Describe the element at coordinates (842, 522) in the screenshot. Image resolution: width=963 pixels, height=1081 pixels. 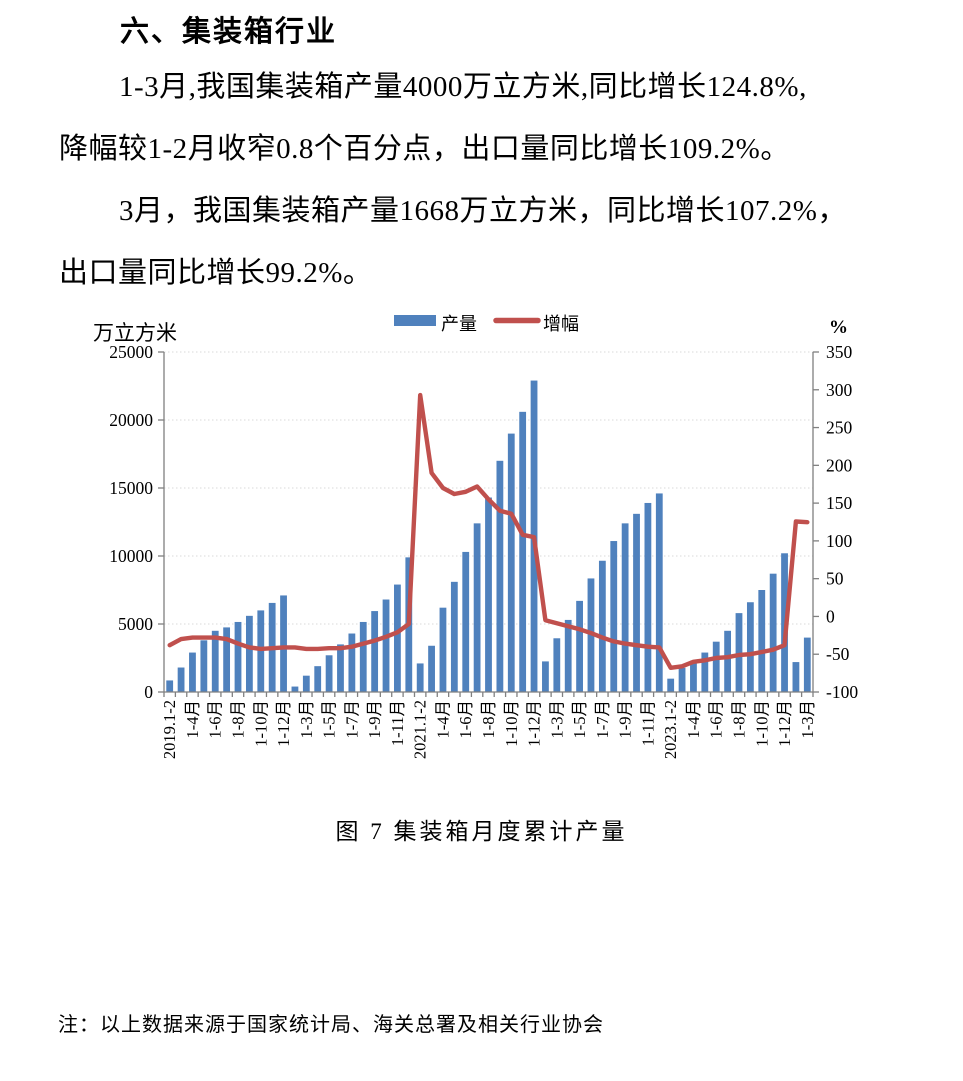
I see `right-axis-labels: -100 -50 0 50 100 150 200 250 300 350` at that location.